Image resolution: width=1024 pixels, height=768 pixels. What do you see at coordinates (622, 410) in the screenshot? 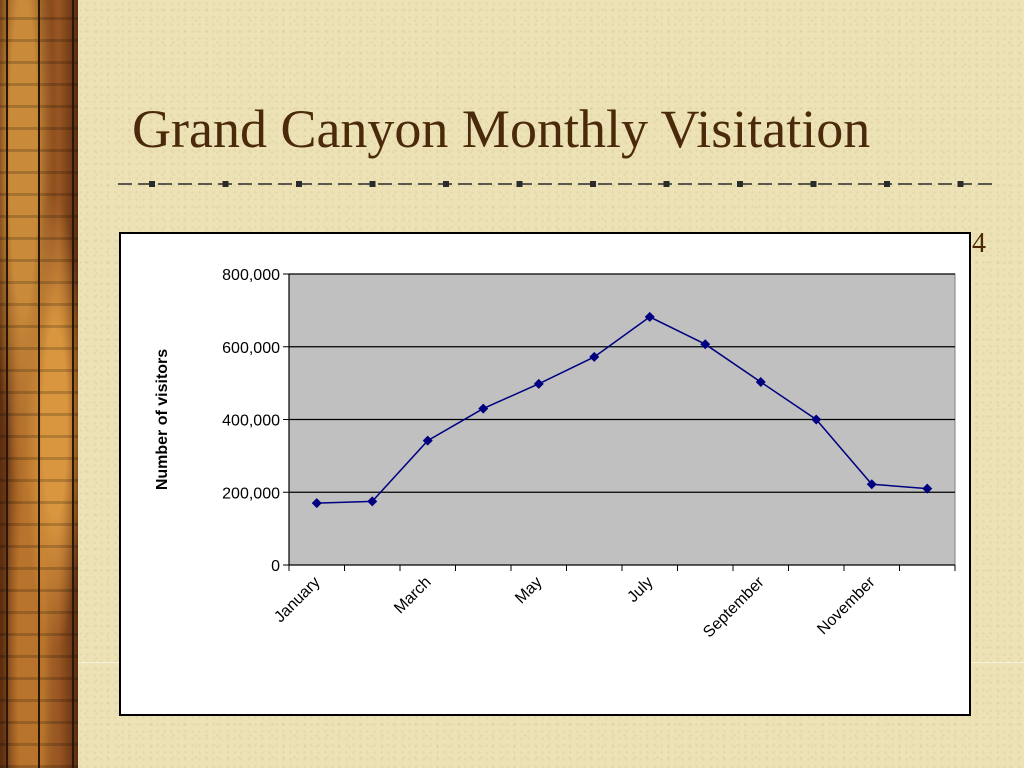
I see `series-line` at bounding box center [622, 410].